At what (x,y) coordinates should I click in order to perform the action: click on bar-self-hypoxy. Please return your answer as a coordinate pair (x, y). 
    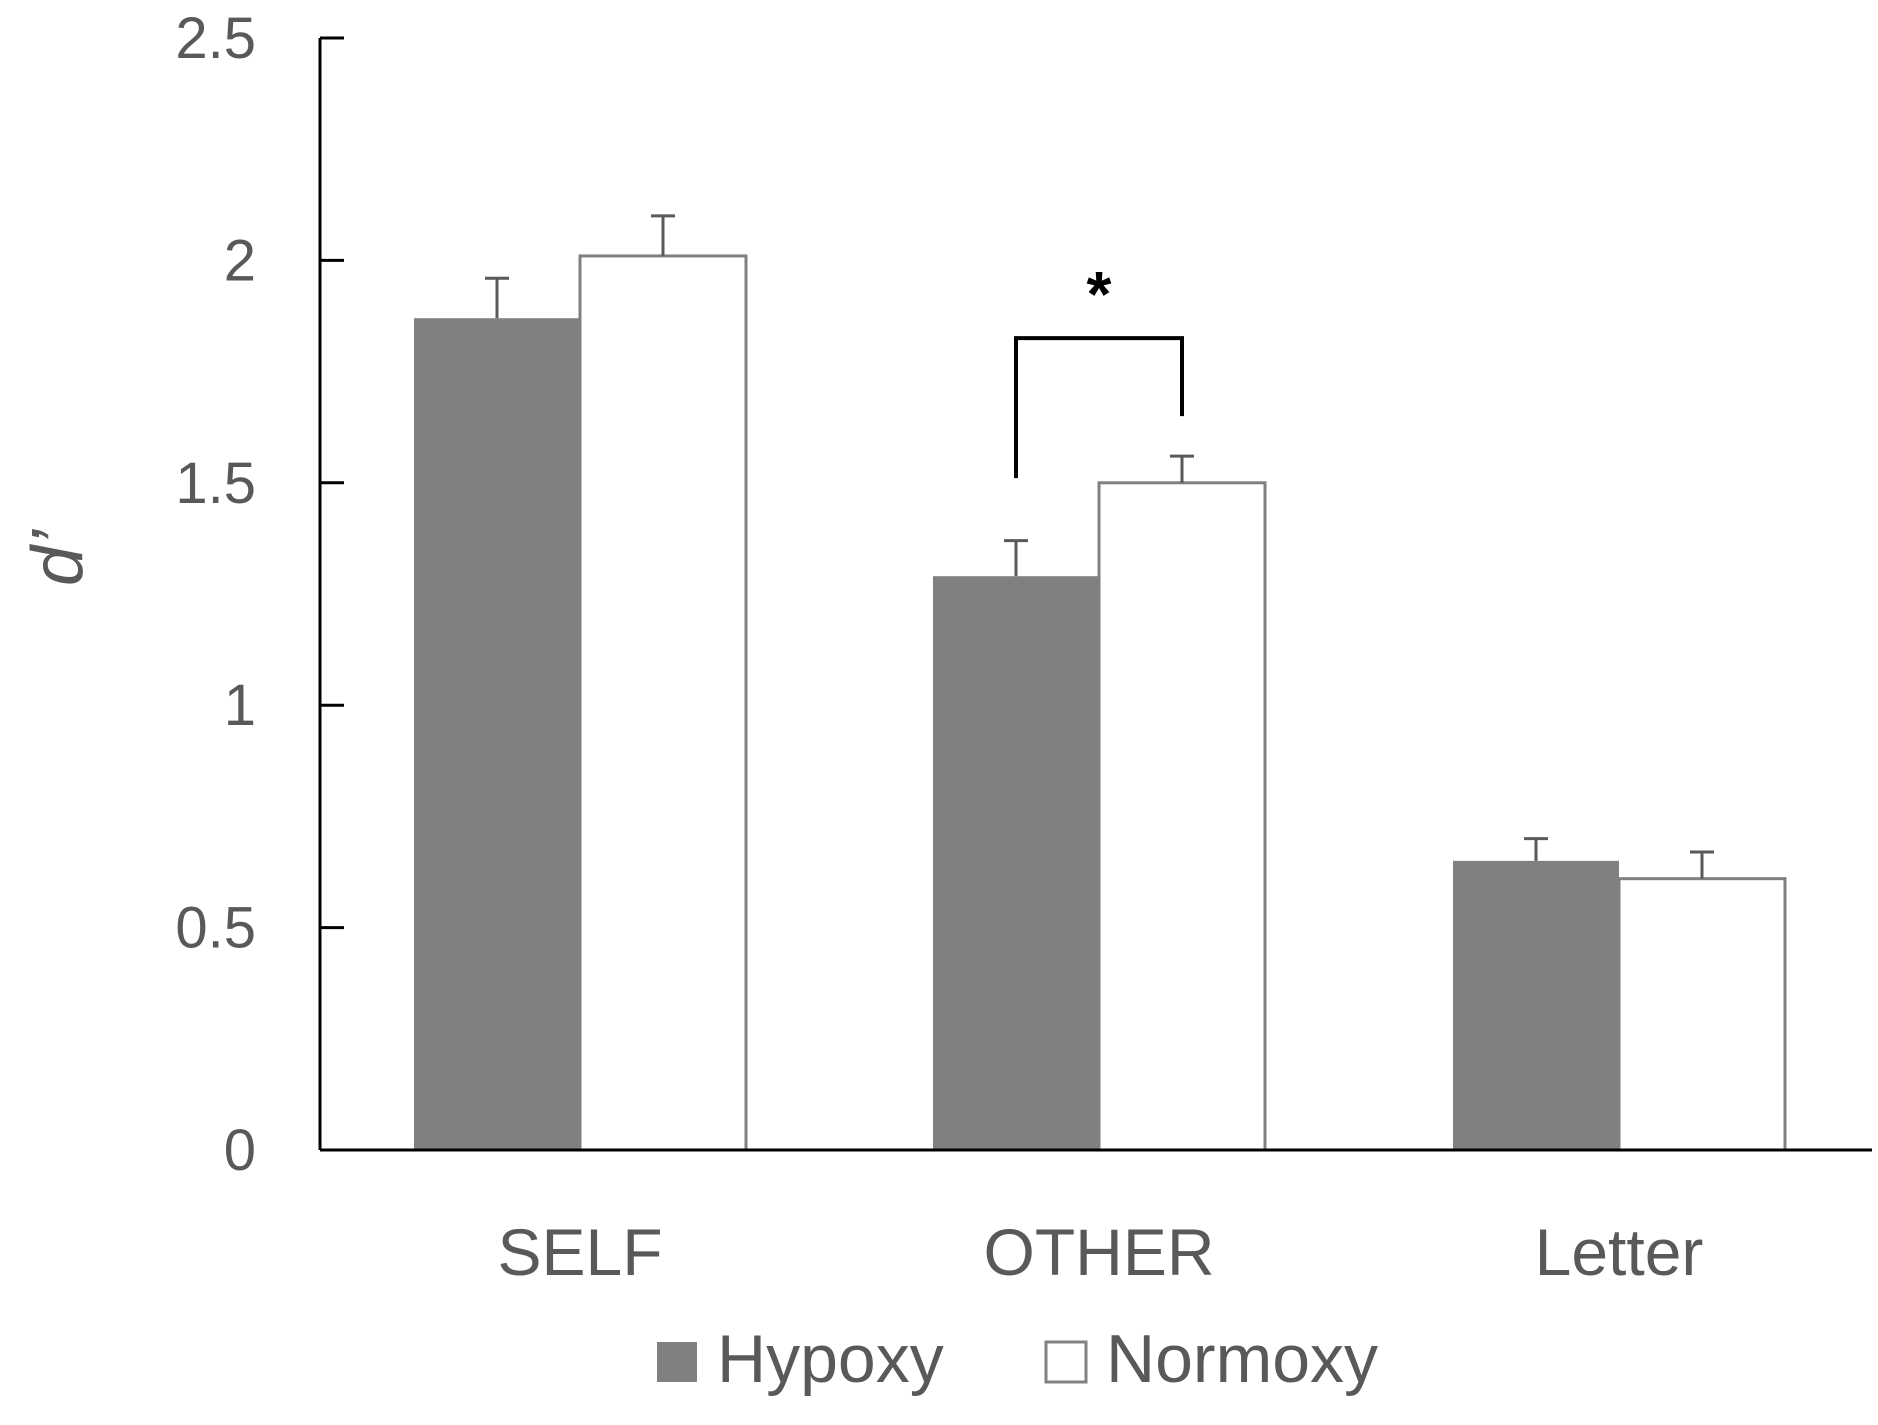
    Looking at the image, I should click on (497, 734).